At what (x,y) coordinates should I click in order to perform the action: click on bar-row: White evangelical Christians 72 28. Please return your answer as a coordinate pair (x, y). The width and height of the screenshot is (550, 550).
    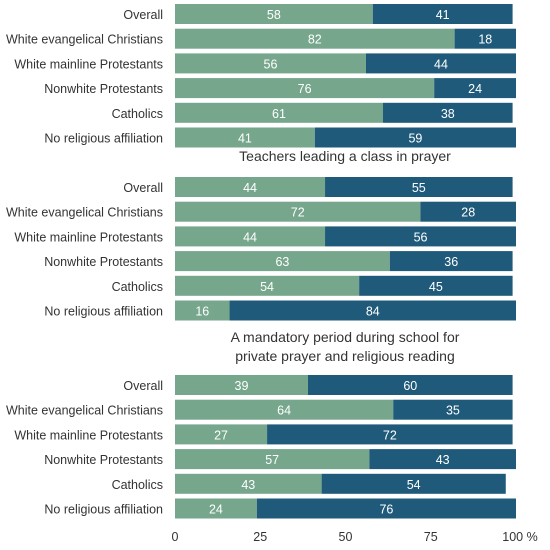
    Looking at the image, I should click on (261, 211).